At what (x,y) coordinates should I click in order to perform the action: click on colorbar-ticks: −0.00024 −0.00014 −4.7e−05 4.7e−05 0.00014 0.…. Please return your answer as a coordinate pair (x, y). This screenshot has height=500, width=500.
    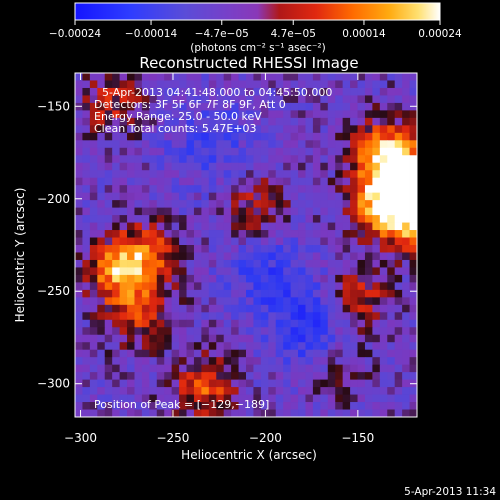
    Looking at the image, I should click on (255, 30).